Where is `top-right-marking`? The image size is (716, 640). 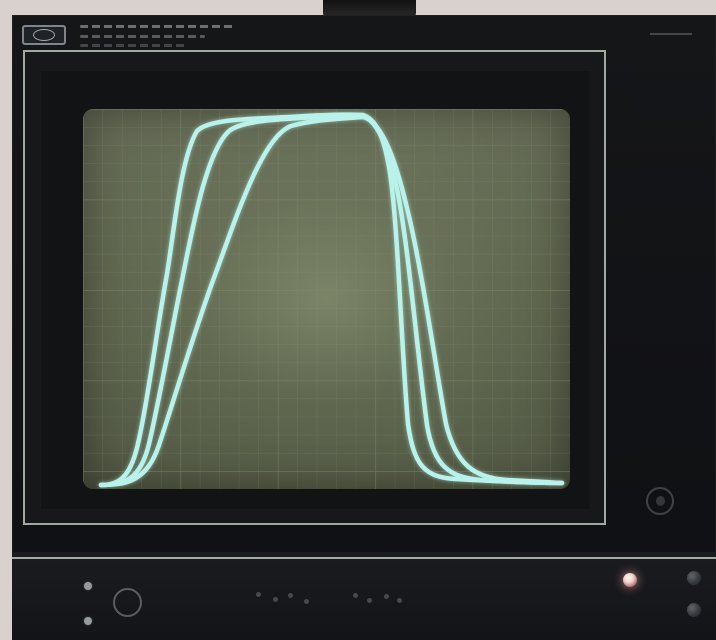 top-right-marking is located at coordinates (671, 34).